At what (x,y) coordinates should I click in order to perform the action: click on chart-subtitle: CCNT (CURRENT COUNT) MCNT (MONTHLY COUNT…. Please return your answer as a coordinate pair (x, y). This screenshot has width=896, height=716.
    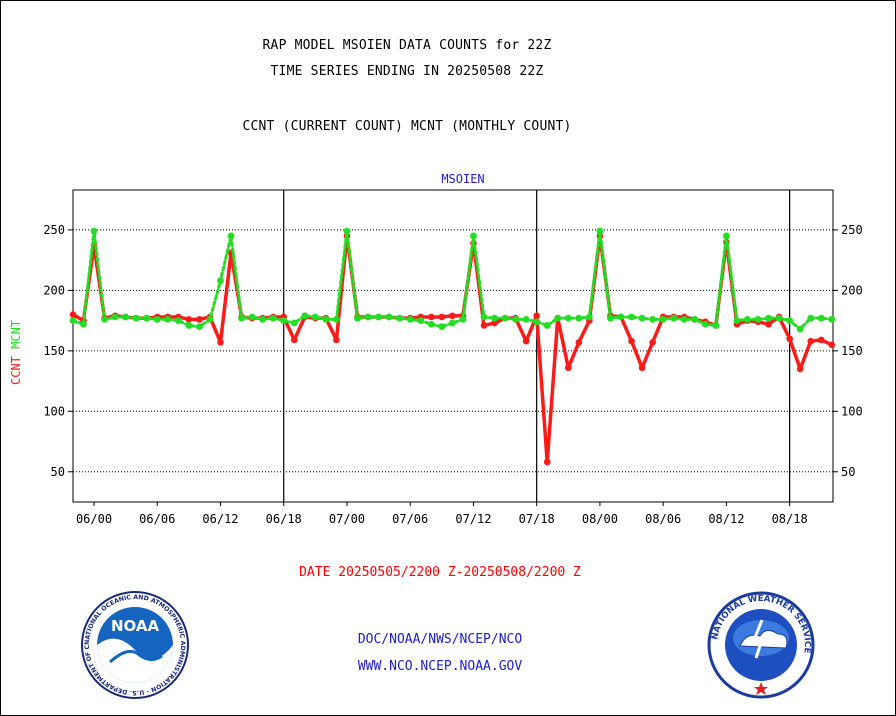
    Looking at the image, I should click on (407, 126).